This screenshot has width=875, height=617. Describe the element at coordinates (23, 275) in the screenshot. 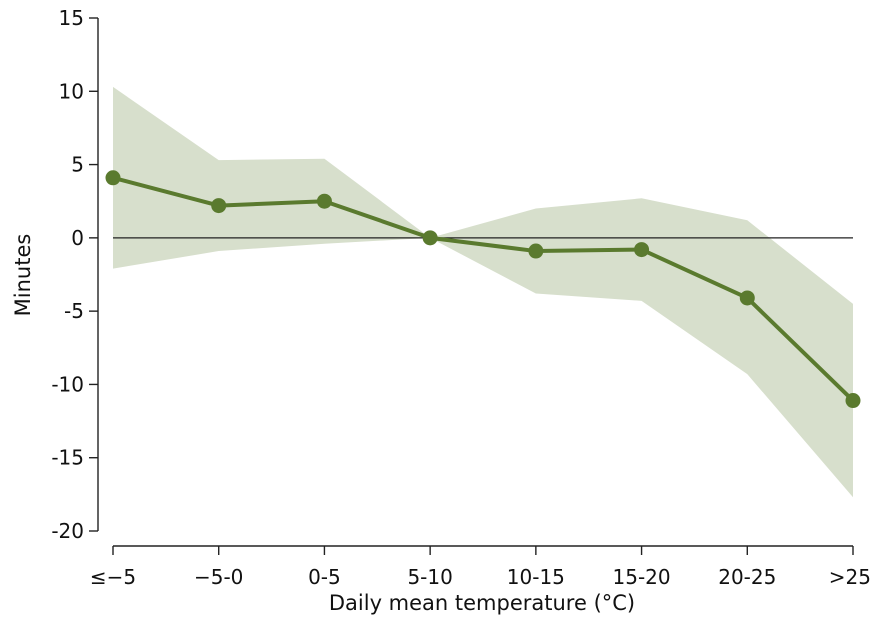

I see `y-axis-title: Minutes` at that location.